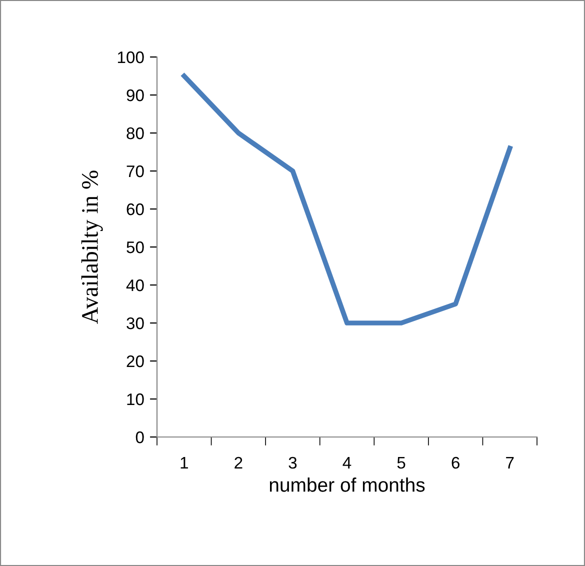 The width and height of the screenshot is (585, 566). I want to click on y-tick-label: 80, so click(135, 133).